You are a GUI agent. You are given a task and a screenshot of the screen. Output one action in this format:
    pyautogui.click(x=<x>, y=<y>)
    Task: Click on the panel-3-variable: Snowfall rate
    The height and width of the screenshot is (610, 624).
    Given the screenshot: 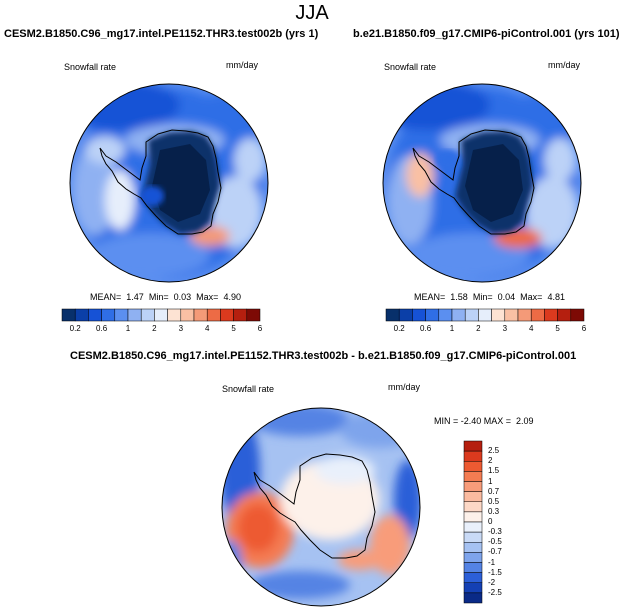 What is the action you would take?
    pyautogui.click(x=248, y=389)
    